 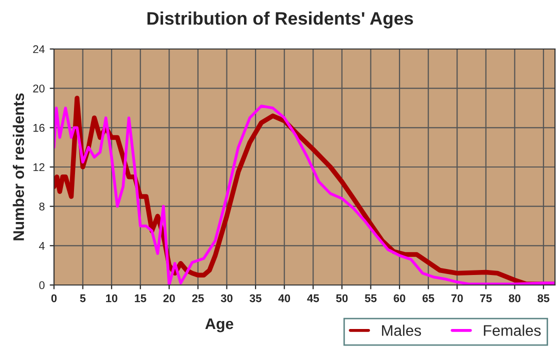 What do you see at coordinates (402, 330) in the screenshot?
I see `legend-label: Males` at bounding box center [402, 330].